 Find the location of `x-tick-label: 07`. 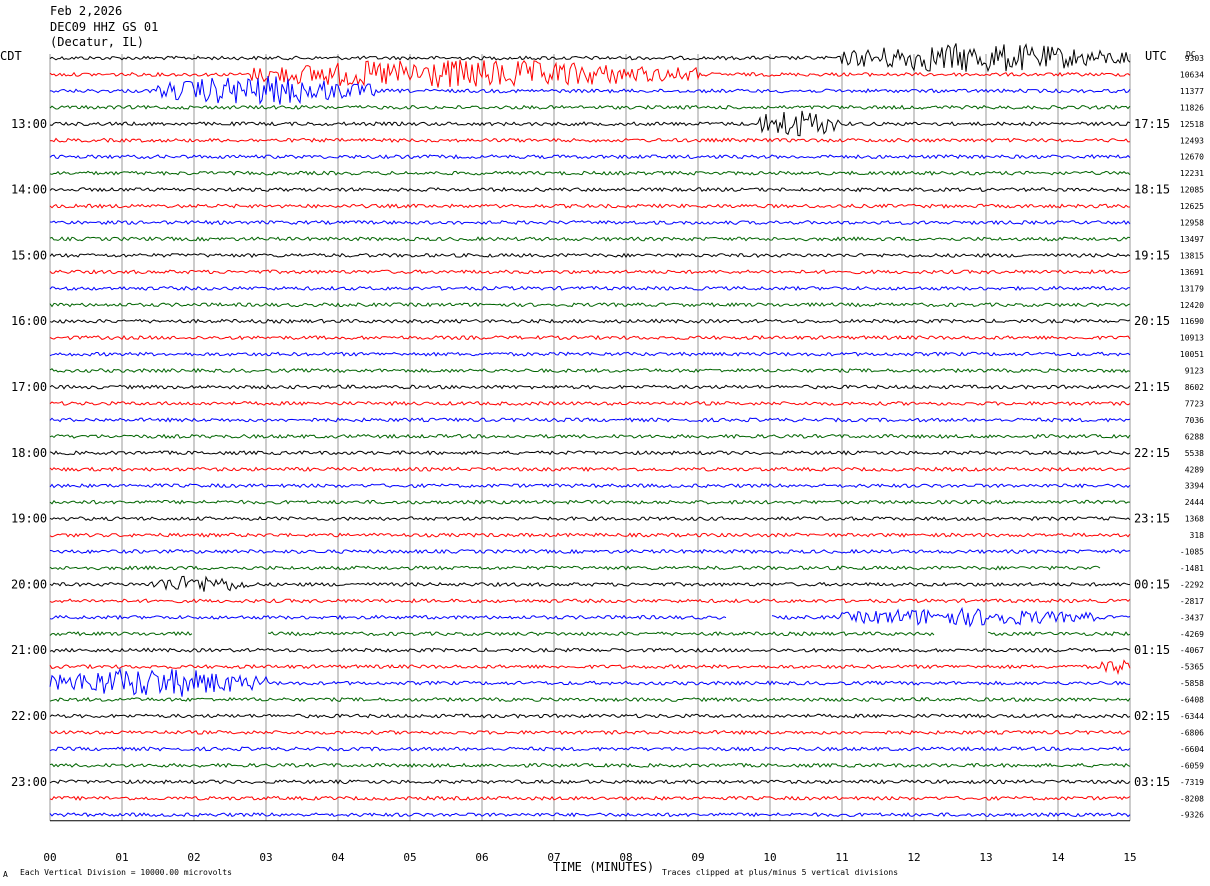

x-tick-label: 07 is located at coordinates (553, 857).